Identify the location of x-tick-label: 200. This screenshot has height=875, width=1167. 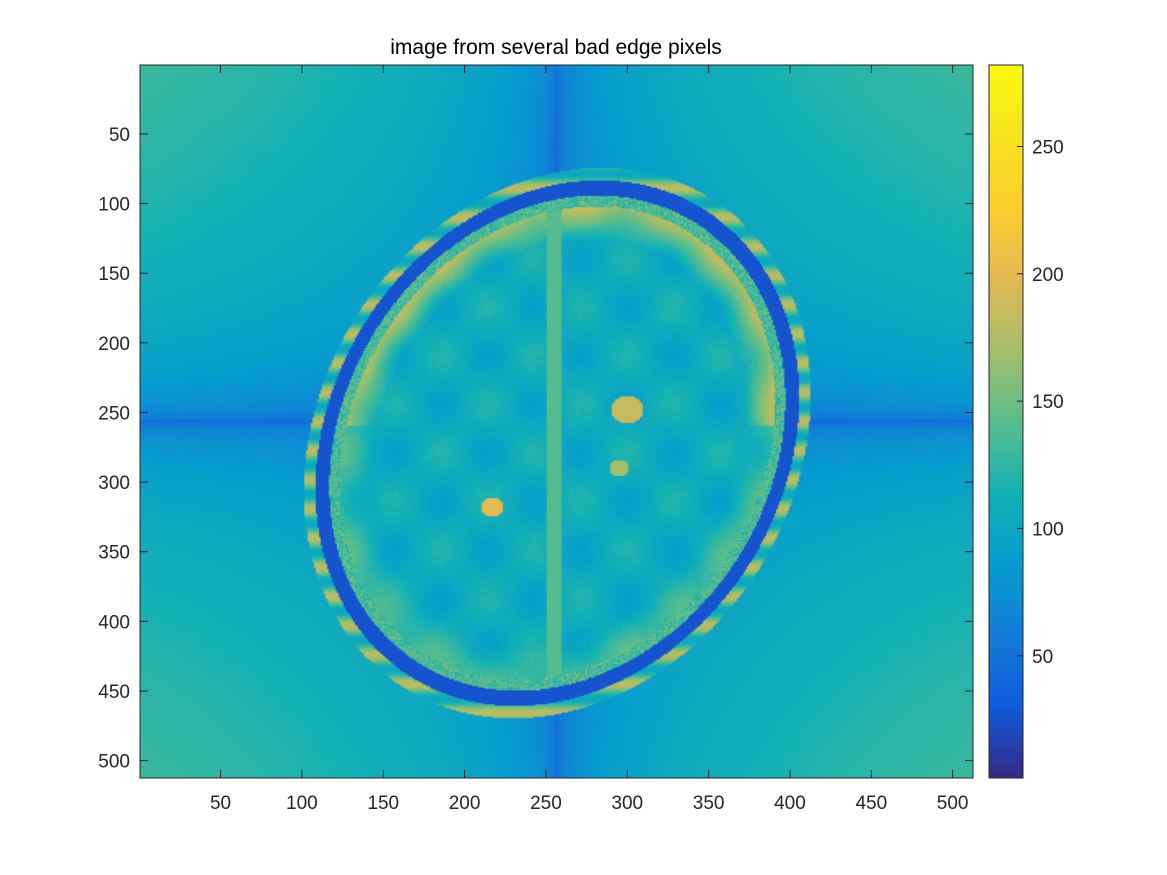
(465, 803).